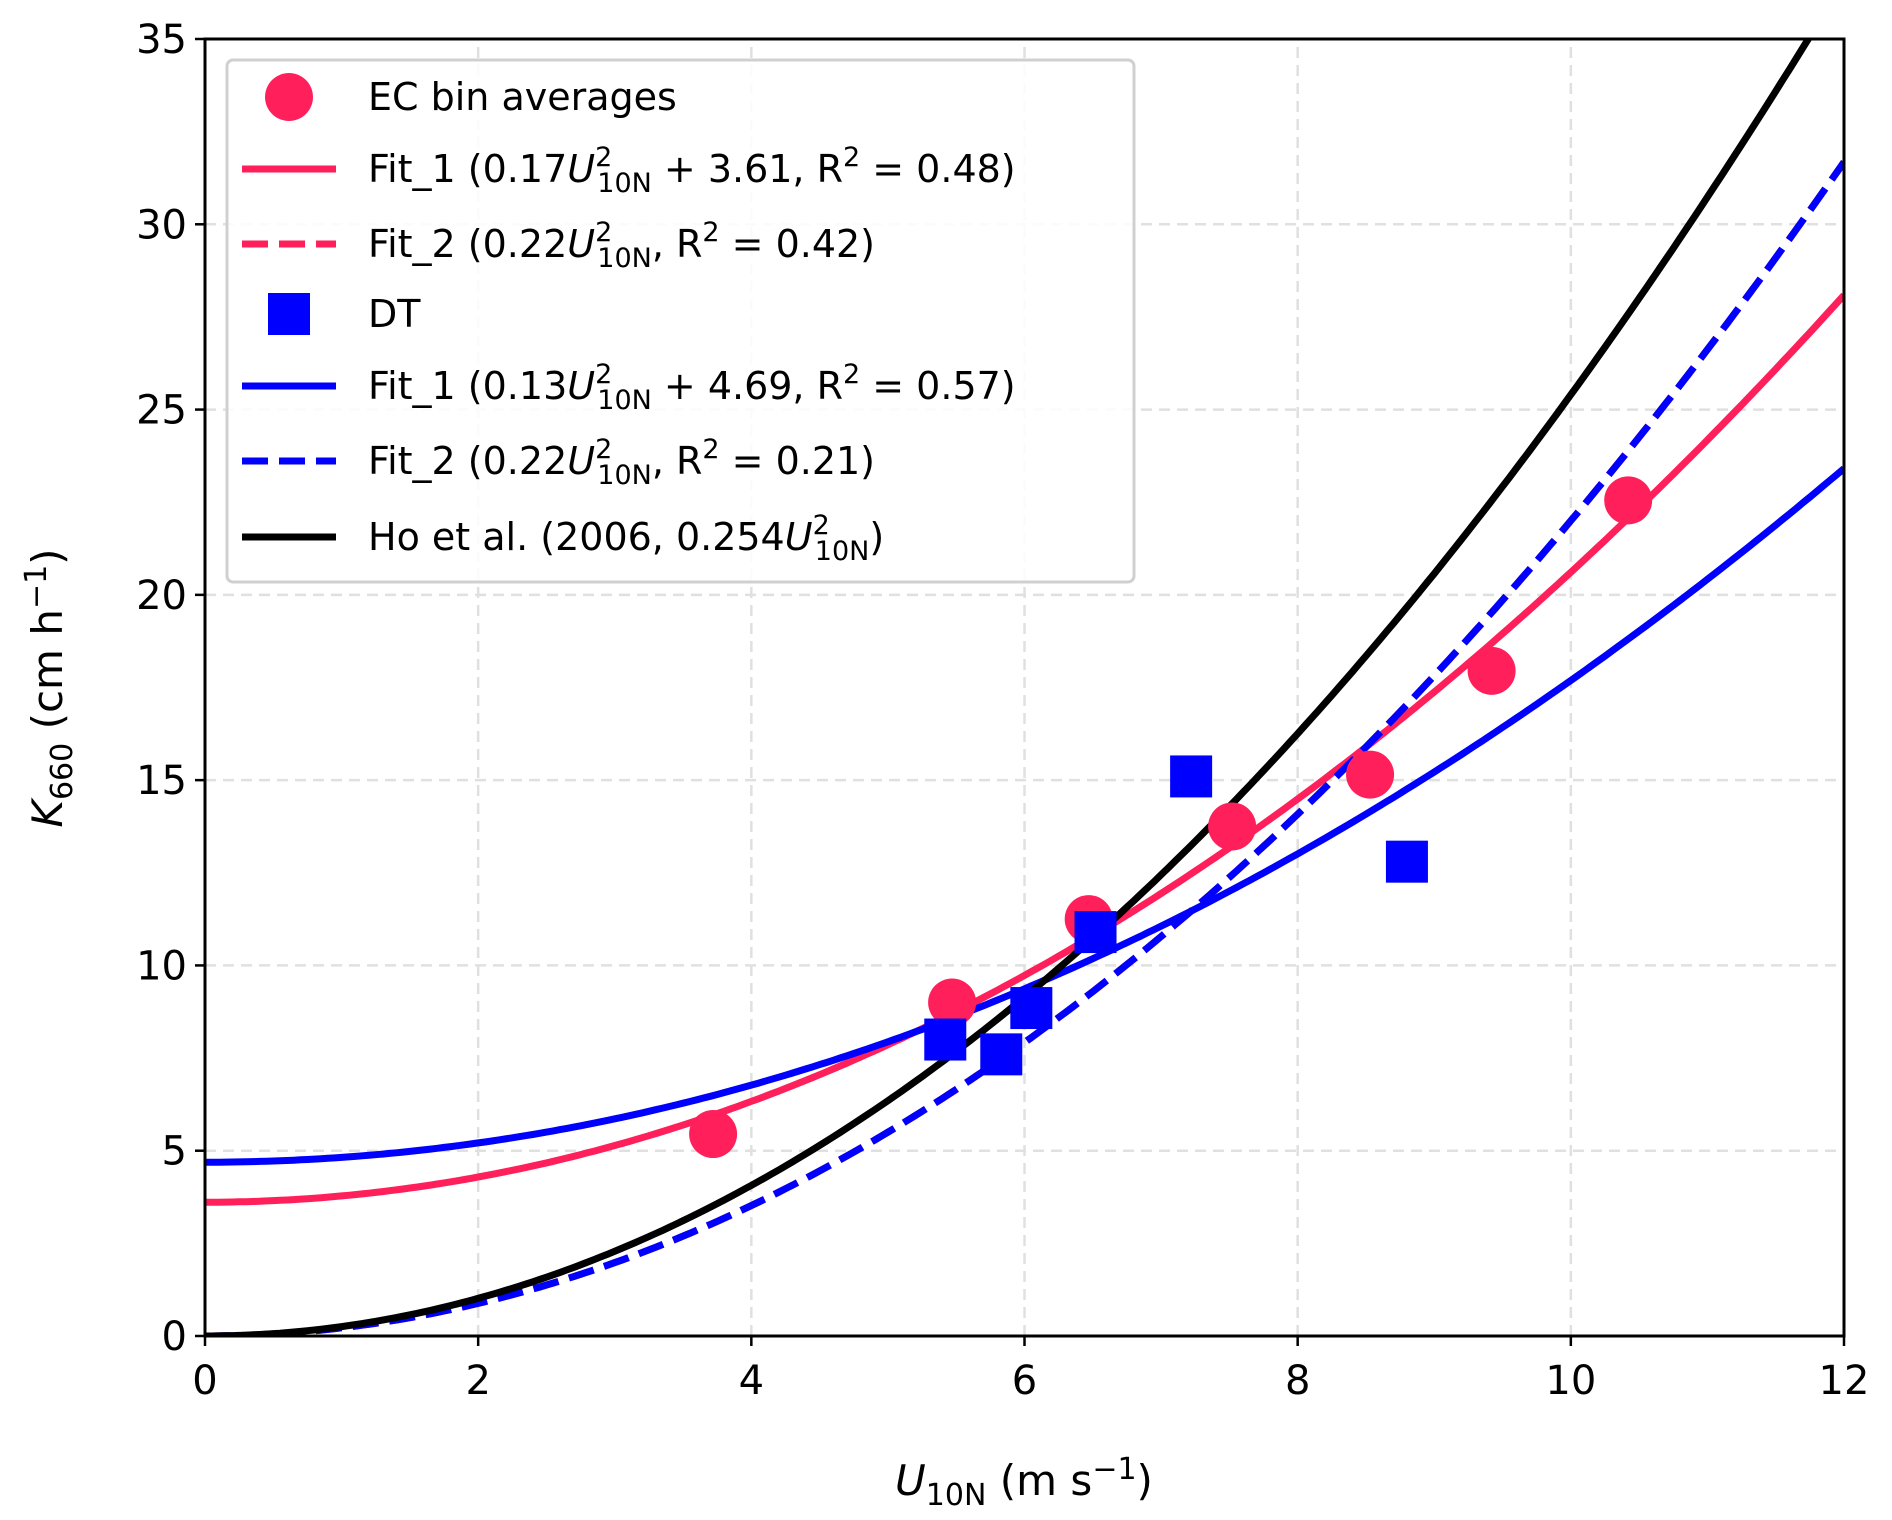 The height and width of the screenshot is (1520, 1892). I want to click on label-subscript: 660, so click(62, 771).